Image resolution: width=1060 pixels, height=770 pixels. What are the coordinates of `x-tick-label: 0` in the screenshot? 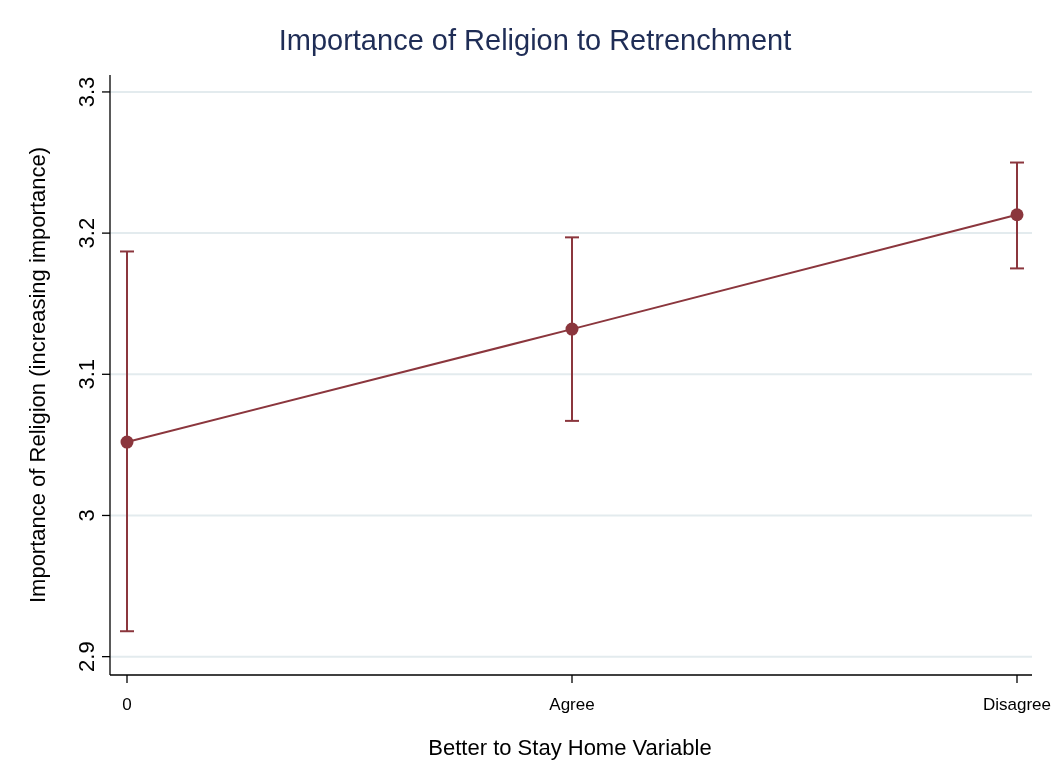 It's located at (127, 704).